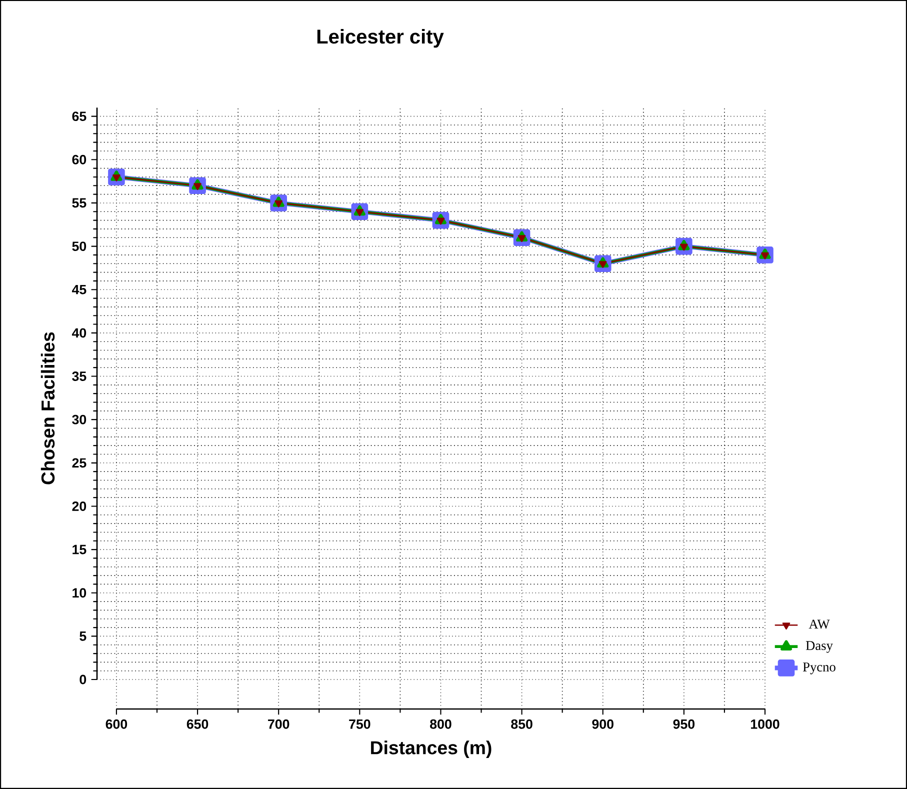 Image resolution: width=907 pixels, height=789 pixels. Describe the element at coordinates (79, 247) in the screenshot. I see `y-tick-label: 50` at that location.